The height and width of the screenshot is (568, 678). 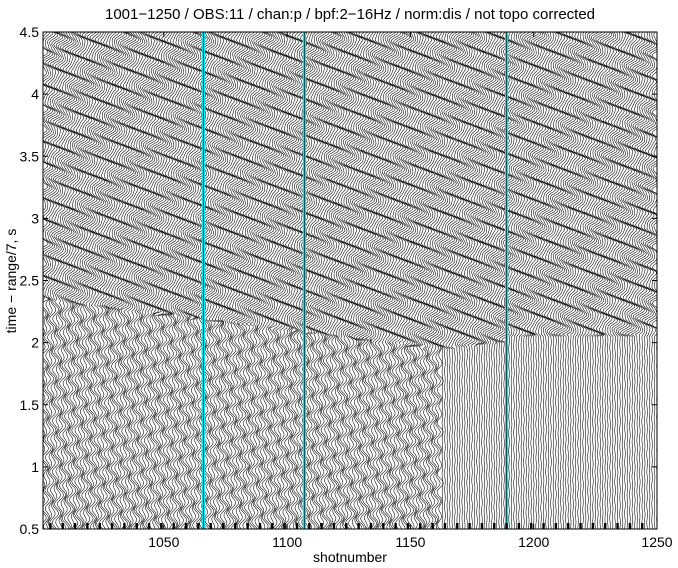 What do you see at coordinates (410, 542) in the screenshot?
I see `x-tick-label: 1150` at bounding box center [410, 542].